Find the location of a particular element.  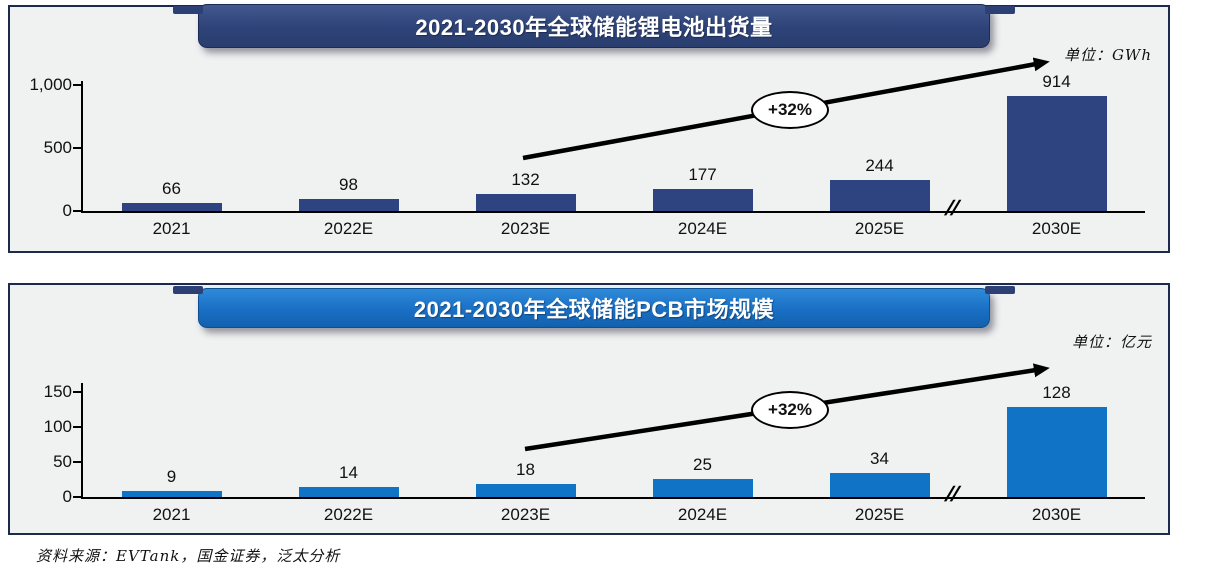

chart-title-banner: 2021-2030年全球储能PCB市场规模 is located at coordinates (594, 307).